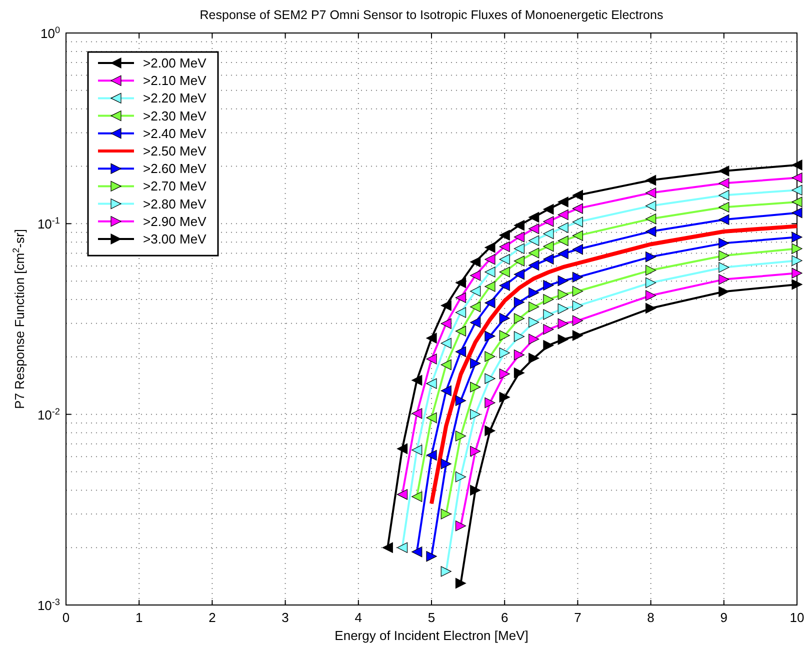 This screenshot has width=809, height=656. Describe the element at coordinates (48, 414) in the screenshot. I see `y-tick-label: 10$^{-2}$` at that location.